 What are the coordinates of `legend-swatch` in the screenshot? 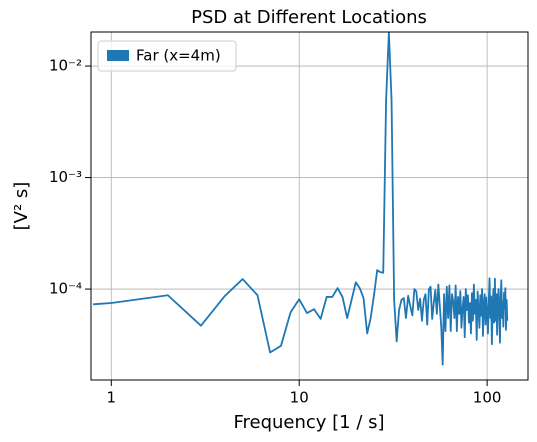 It's located at (118, 55).